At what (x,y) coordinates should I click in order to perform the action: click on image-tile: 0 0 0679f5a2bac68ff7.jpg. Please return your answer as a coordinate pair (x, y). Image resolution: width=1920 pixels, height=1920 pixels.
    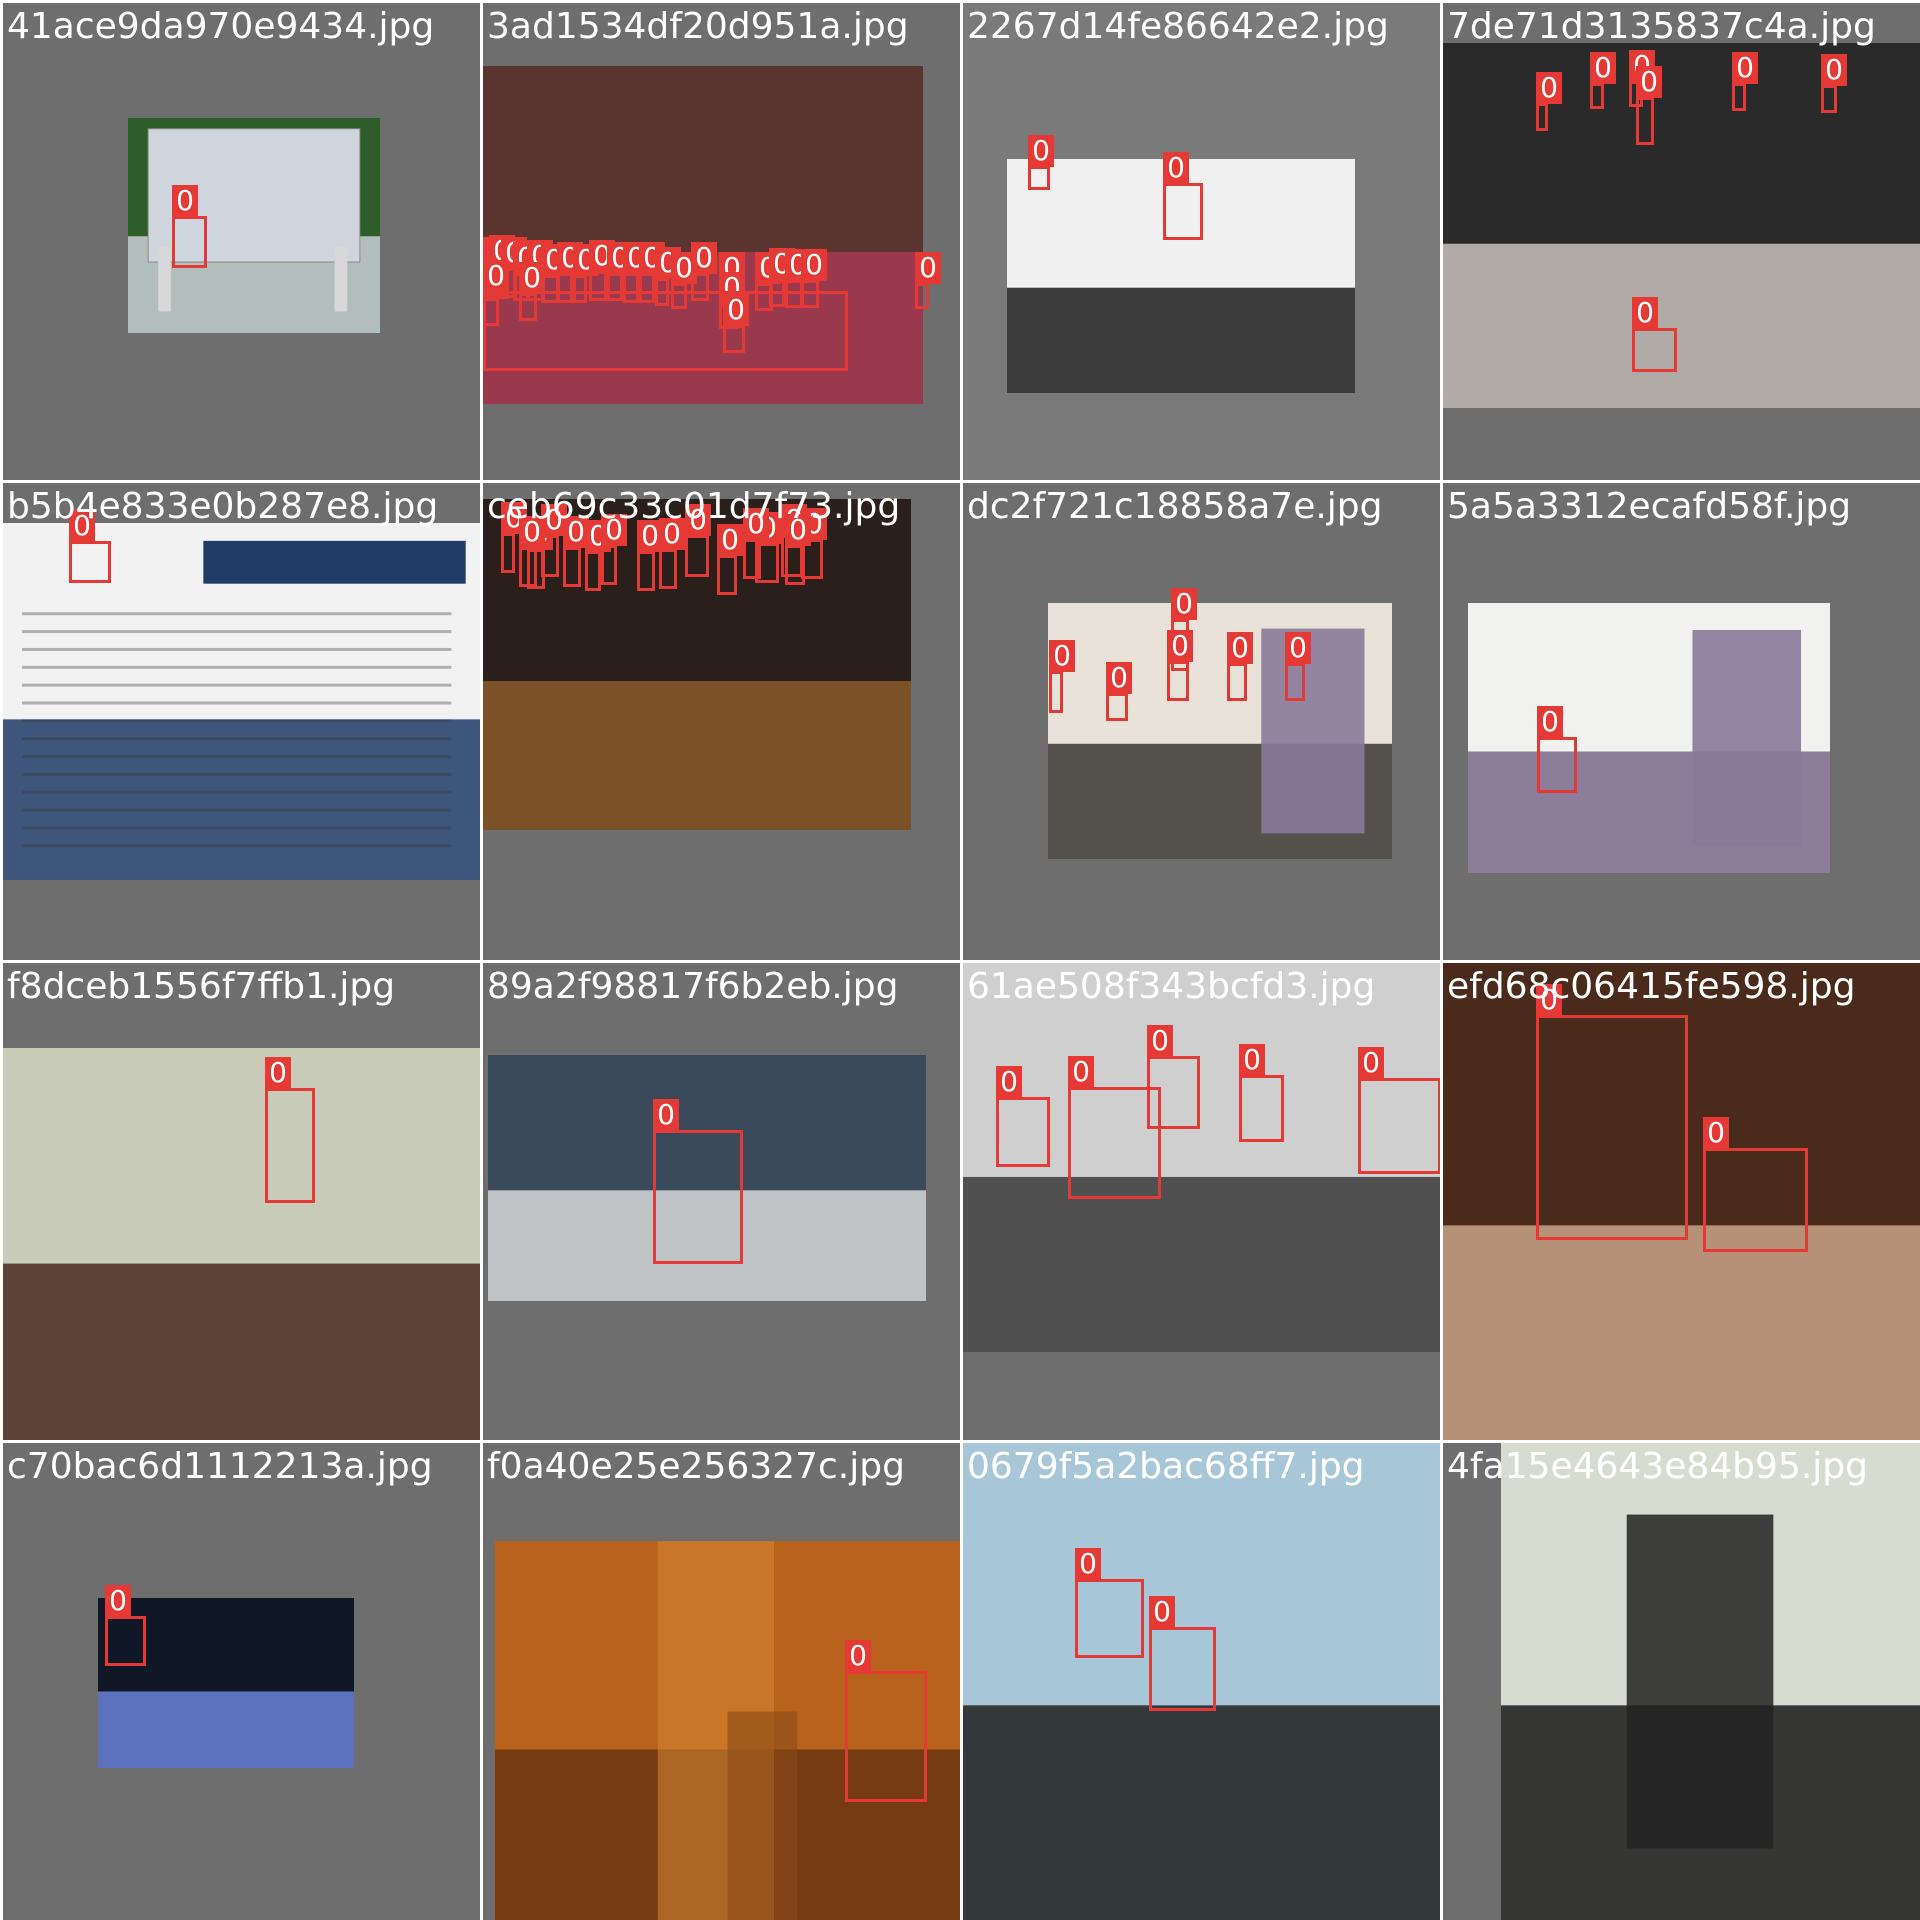
    Looking at the image, I should click on (1201, 1681).